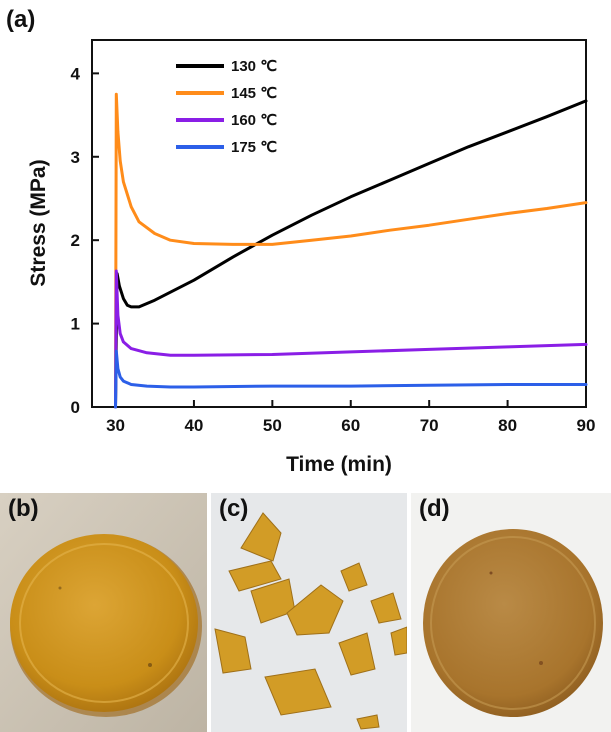  I want to click on x-axis-title: Time (min), so click(339, 464).